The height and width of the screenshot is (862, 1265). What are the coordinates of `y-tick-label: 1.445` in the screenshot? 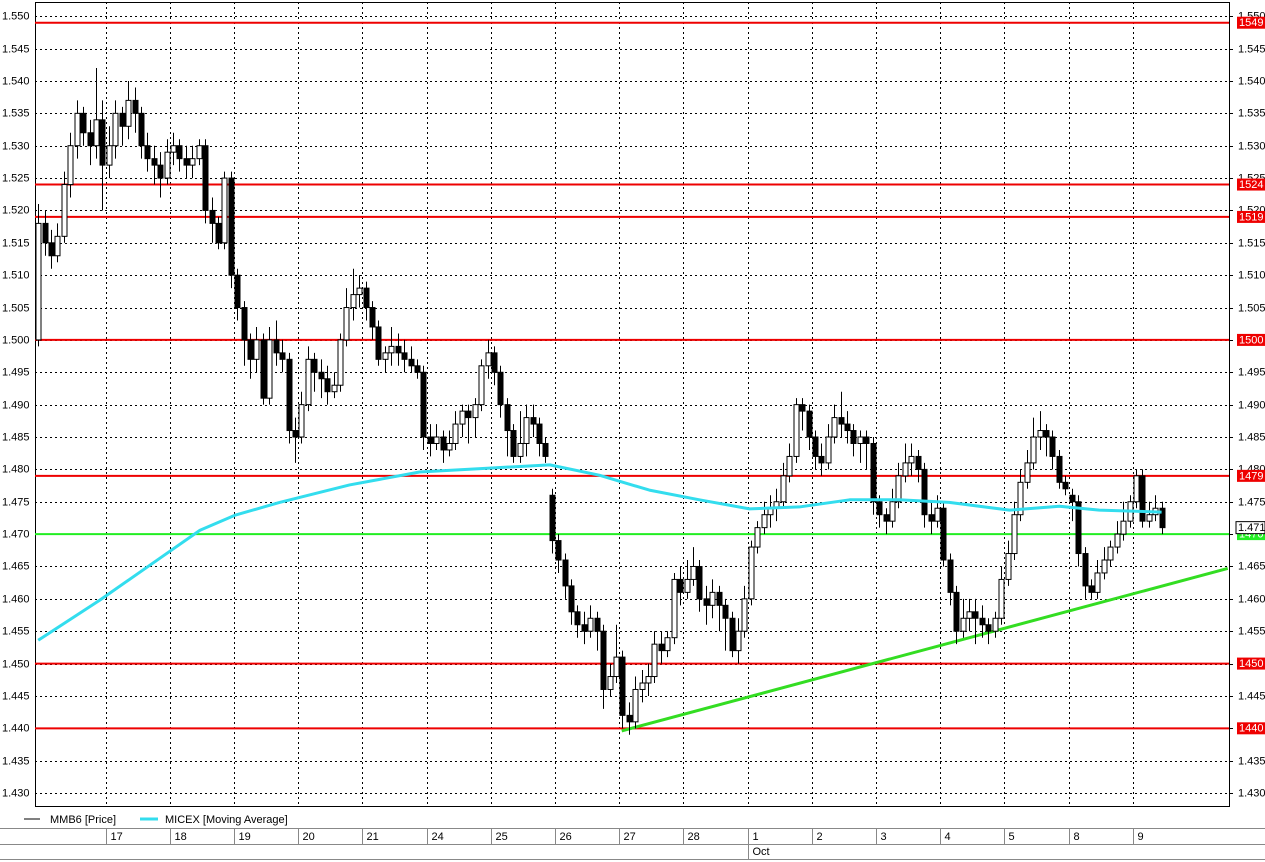 It's located at (16, 696).